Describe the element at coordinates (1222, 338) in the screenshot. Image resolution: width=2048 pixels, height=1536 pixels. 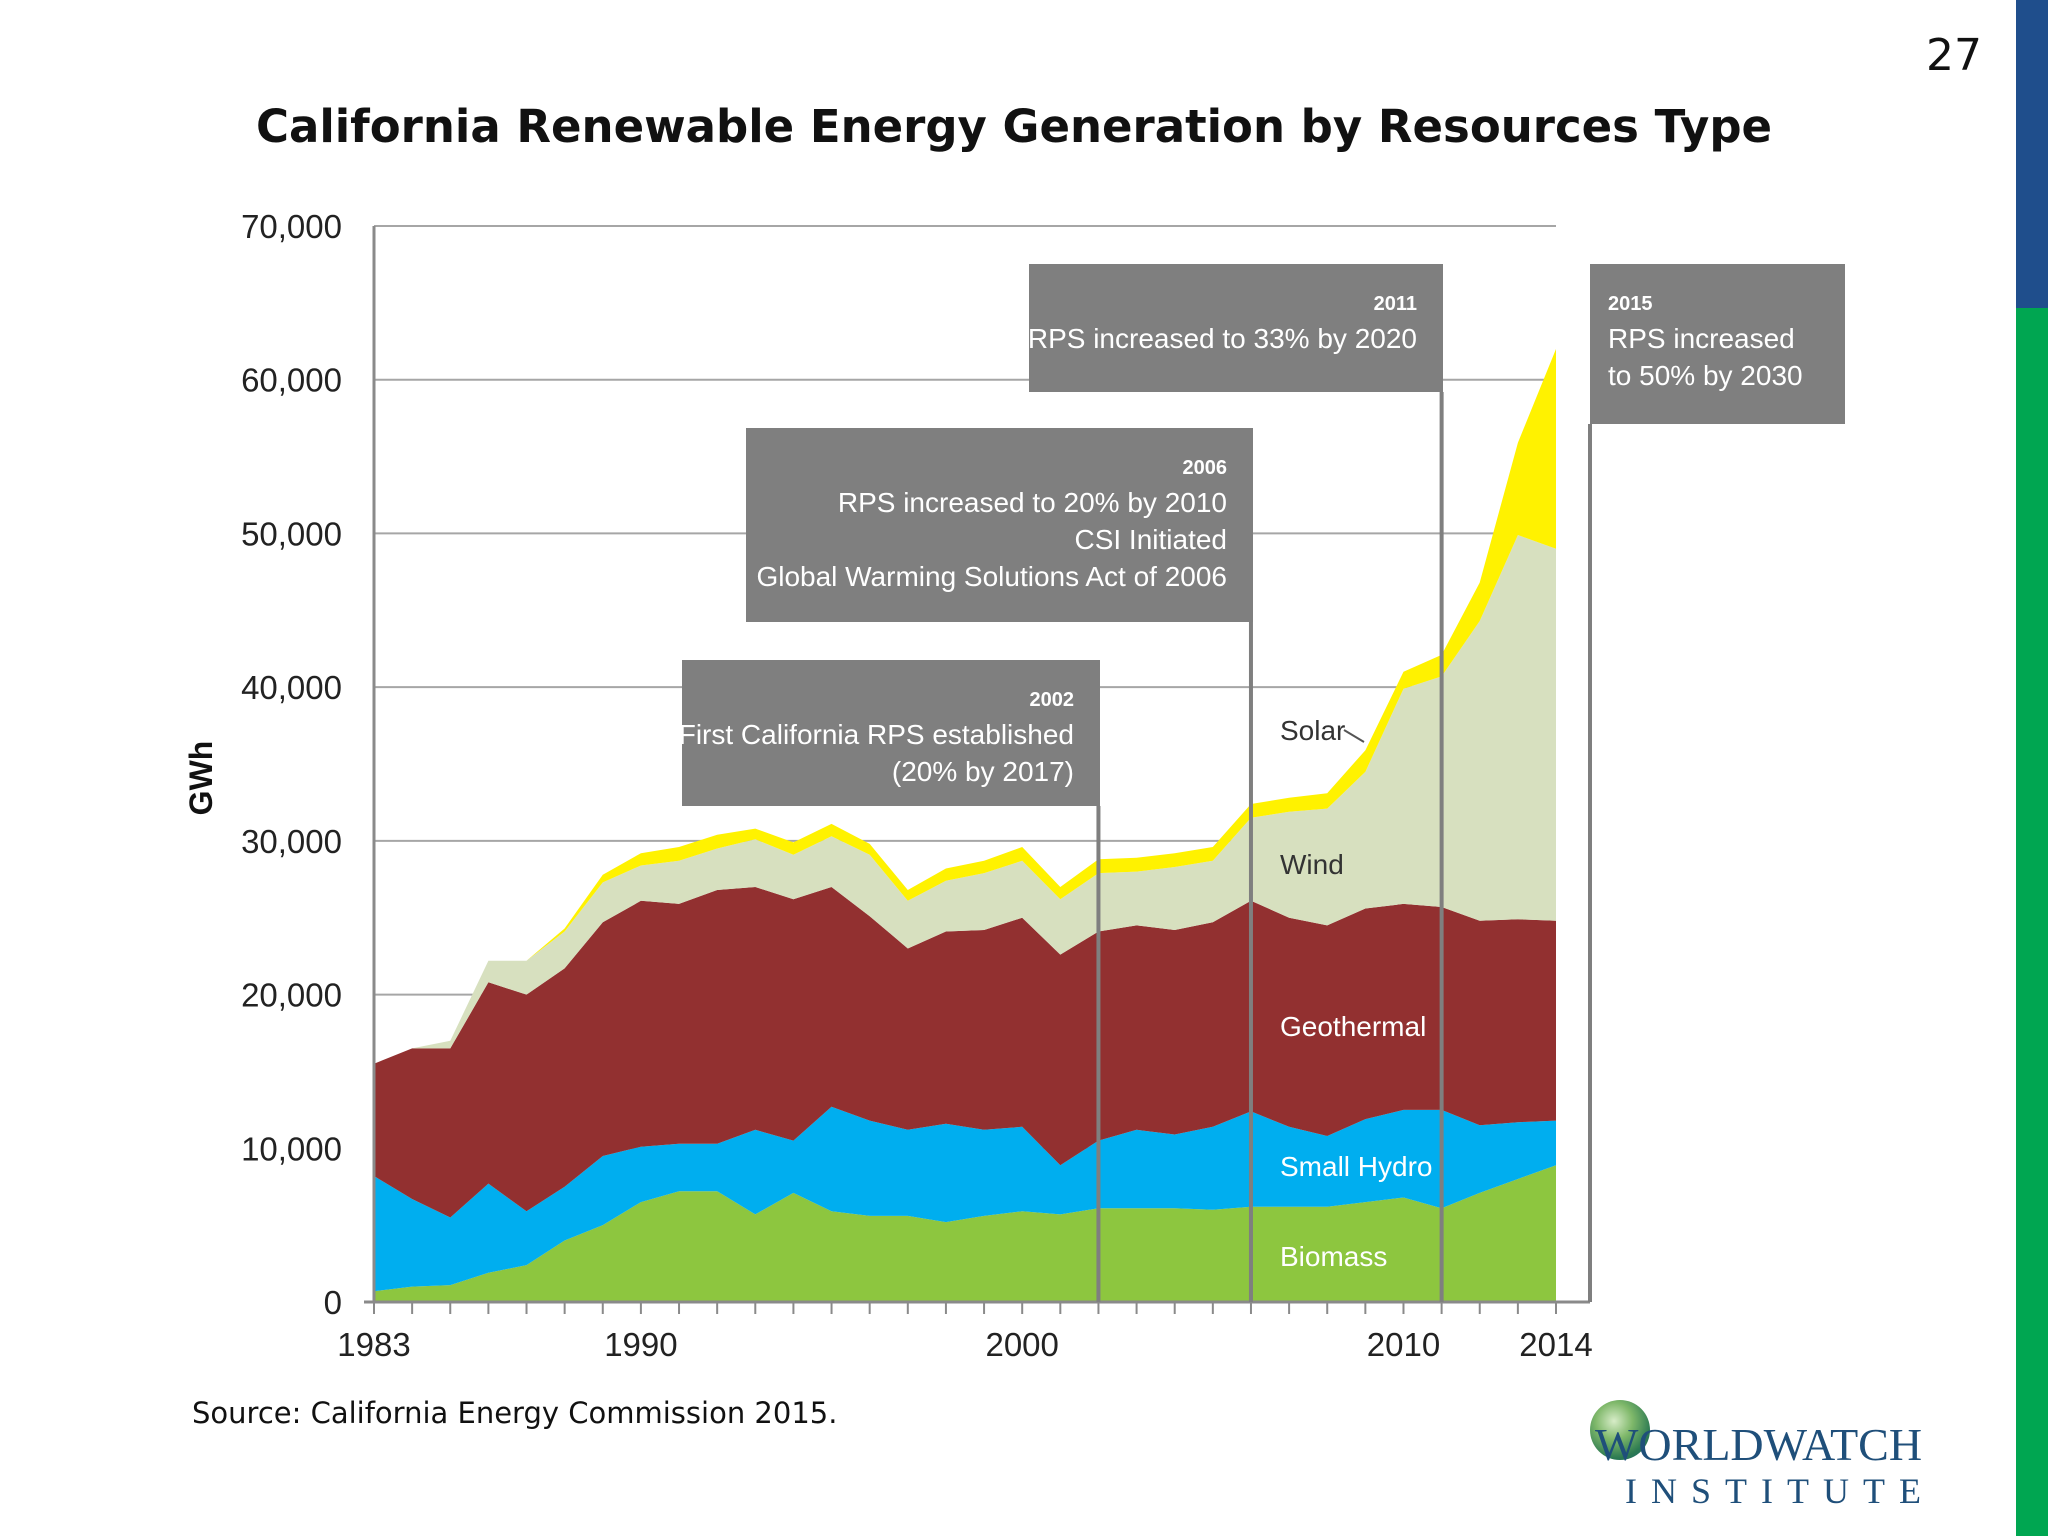
I see `annotation-text-line: RPS increased to 33% by 2020` at that location.